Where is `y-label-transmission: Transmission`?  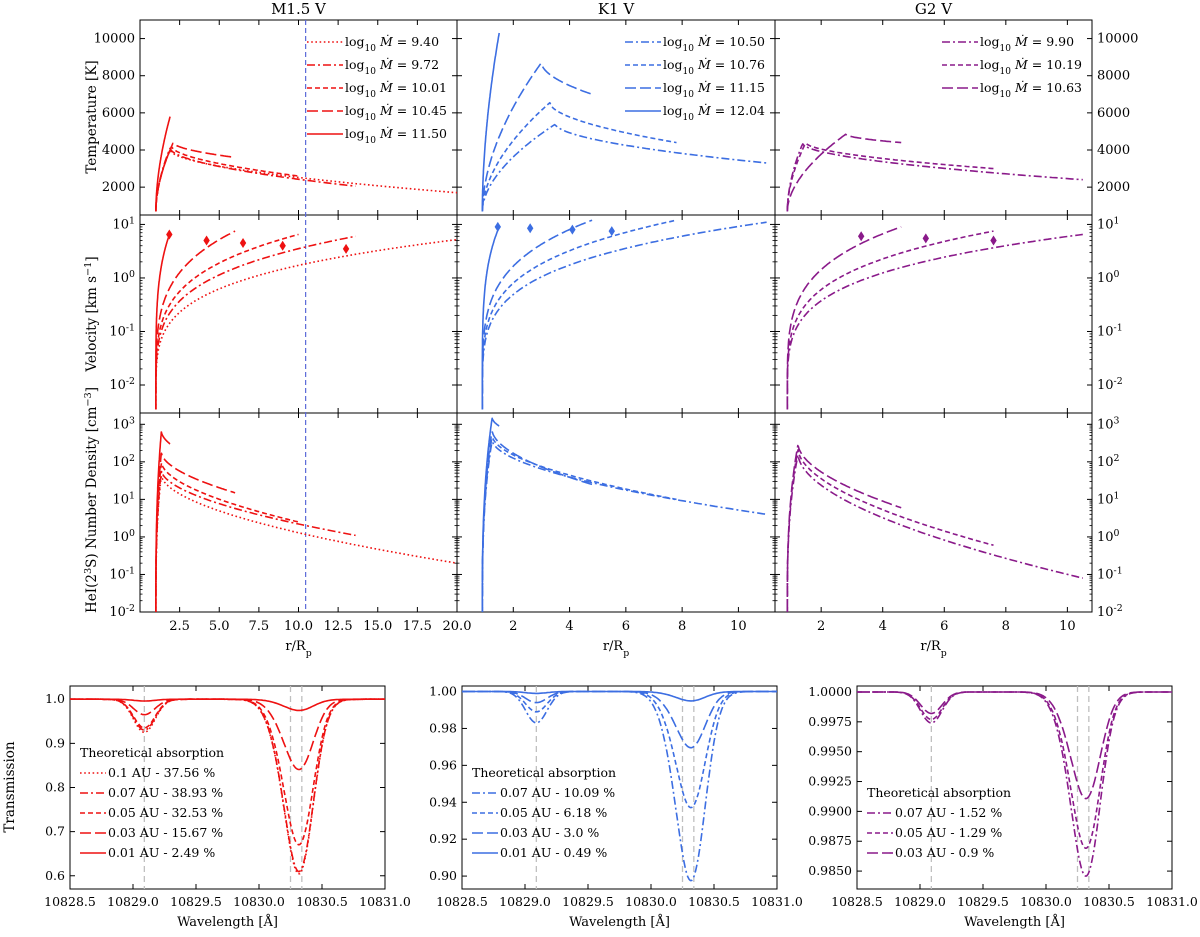 y-label-transmission: Transmission is located at coordinates (10, 787).